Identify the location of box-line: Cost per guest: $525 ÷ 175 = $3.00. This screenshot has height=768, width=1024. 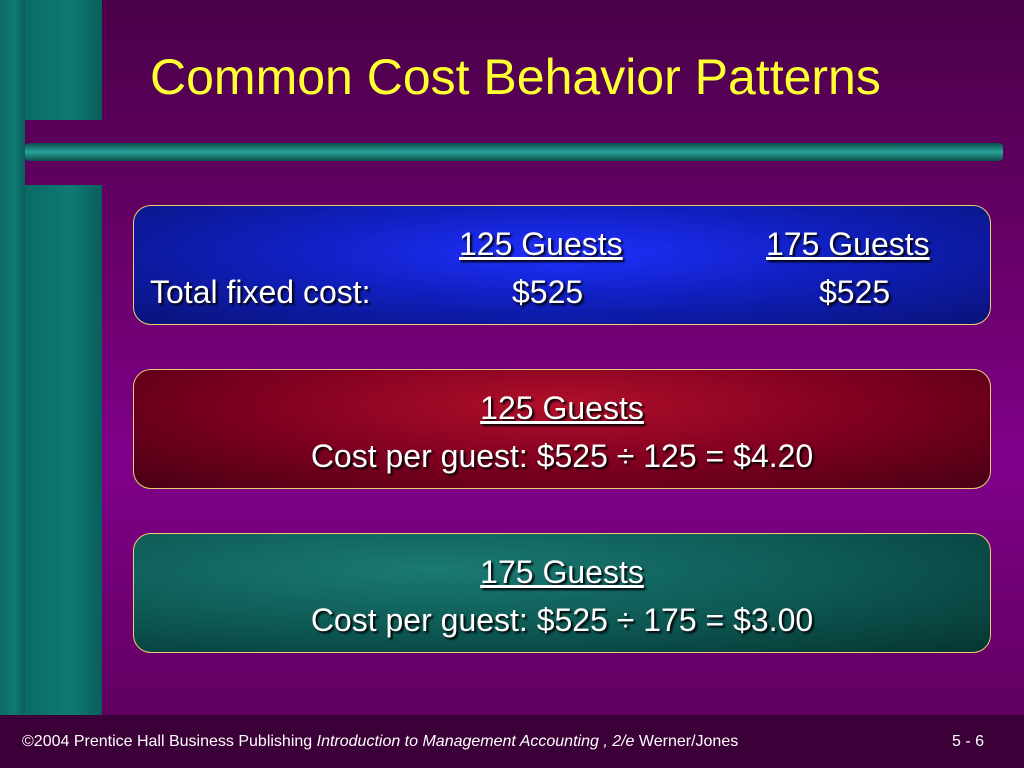
(562, 620).